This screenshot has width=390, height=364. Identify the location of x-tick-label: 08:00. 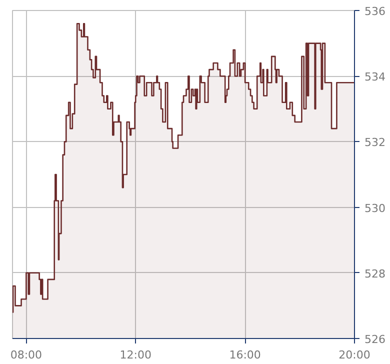
(26, 355).